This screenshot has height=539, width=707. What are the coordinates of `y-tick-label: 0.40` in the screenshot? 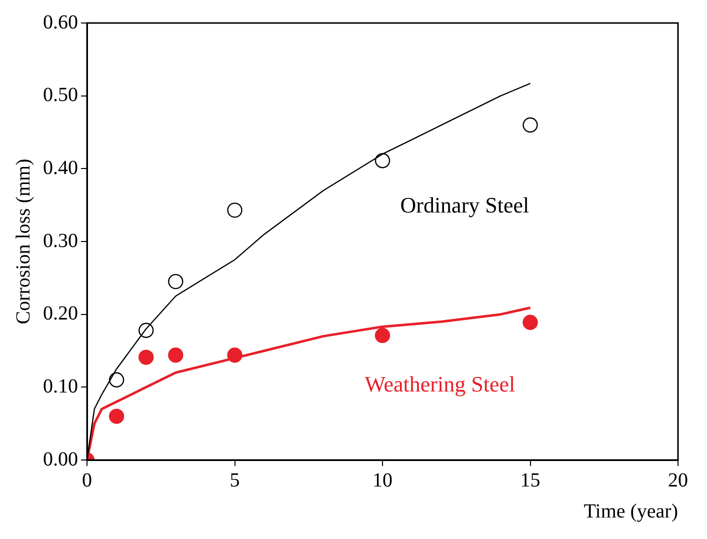 It's located at (60, 167).